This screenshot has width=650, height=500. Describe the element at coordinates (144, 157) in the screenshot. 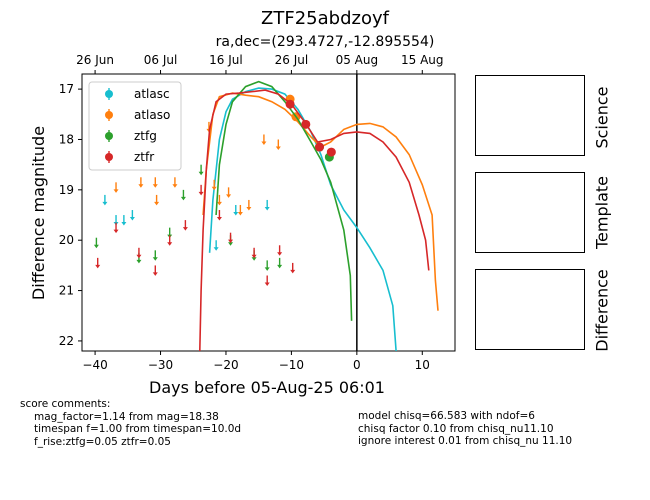

I see `legend-label-ztfr: ztfr` at that location.